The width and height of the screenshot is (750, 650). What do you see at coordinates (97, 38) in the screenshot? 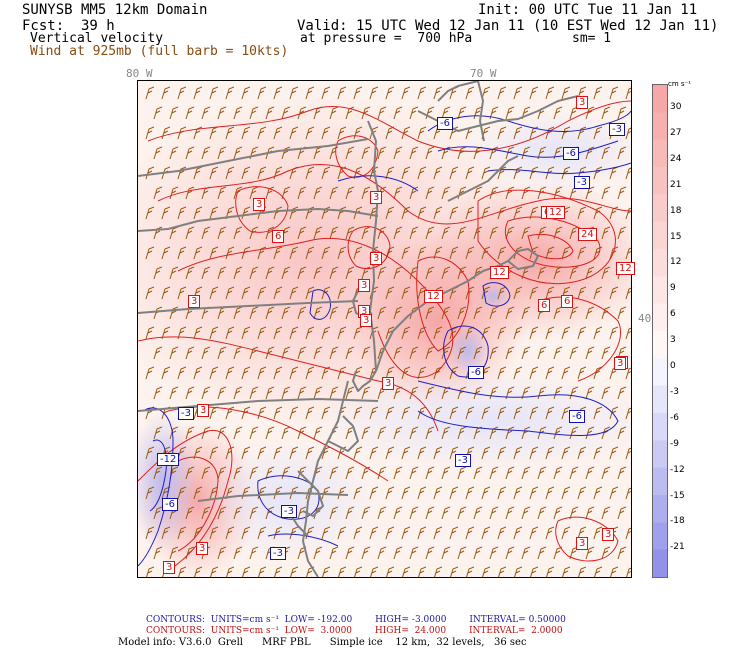
I see `field-name: Vertical velocity` at bounding box center [97, 38].